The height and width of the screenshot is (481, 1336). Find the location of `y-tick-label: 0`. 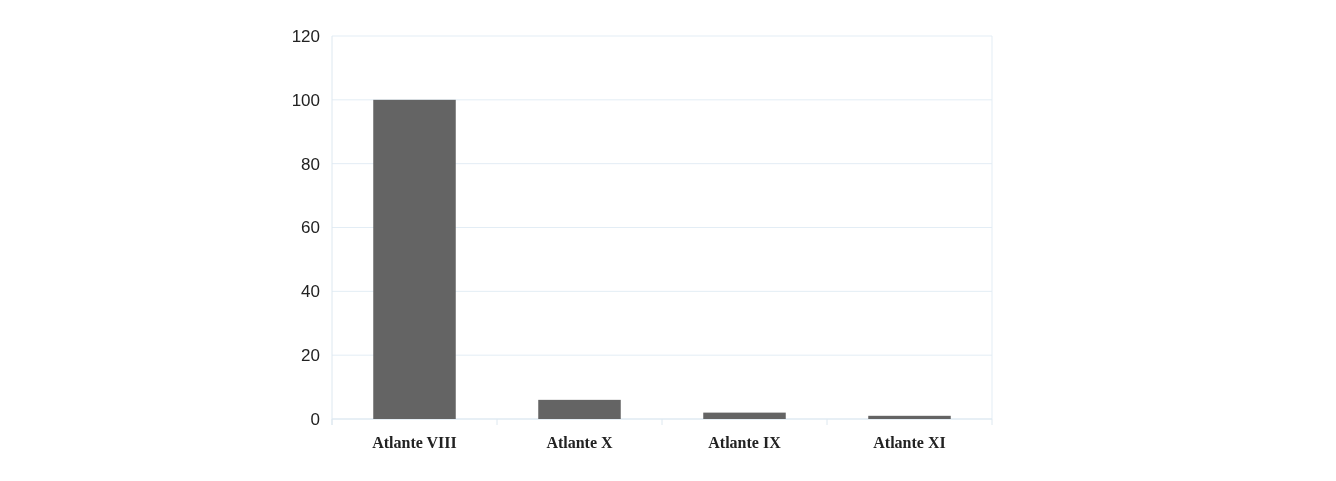

y-tick-label: 0 is located at coordinates (315, 419).